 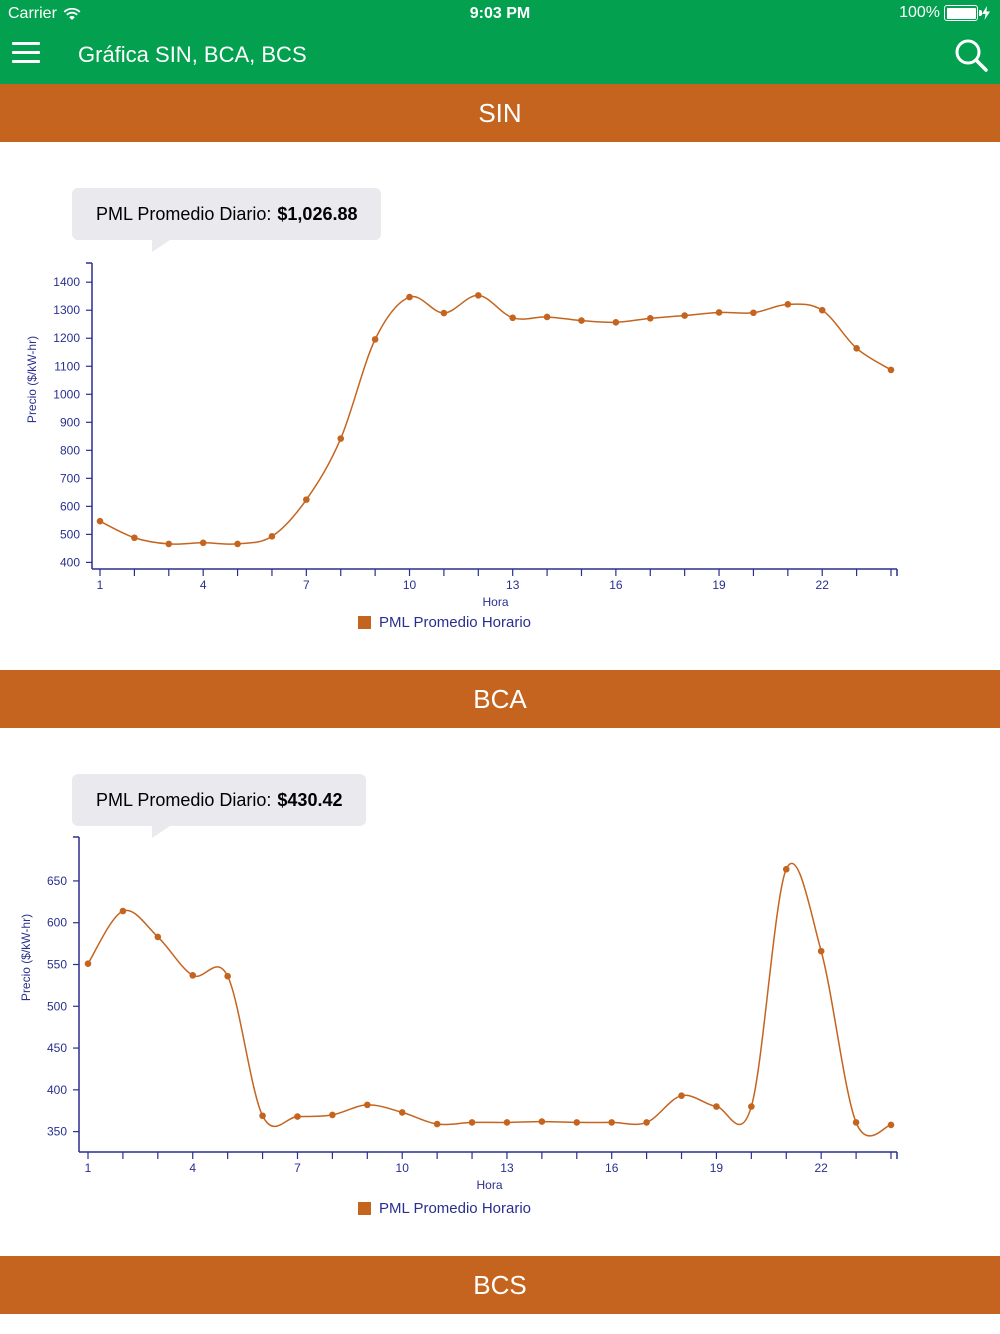 I want to click on x-tick-label: 22, so click(x=823, y=585).